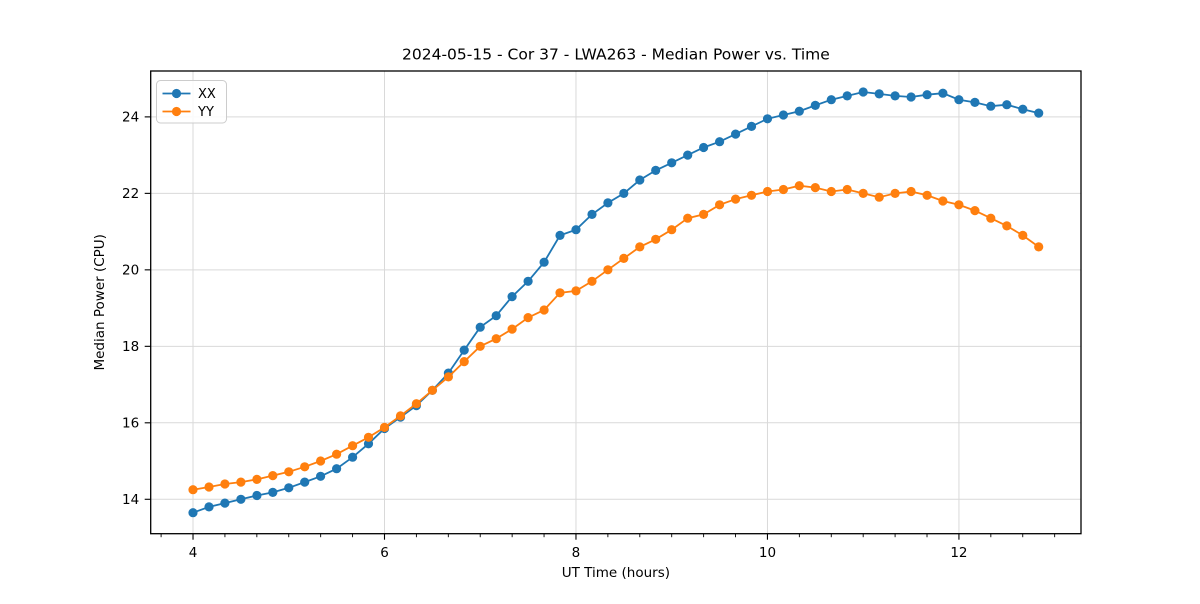  I want to click on legend-label-yy: YY, so click(205, 112).